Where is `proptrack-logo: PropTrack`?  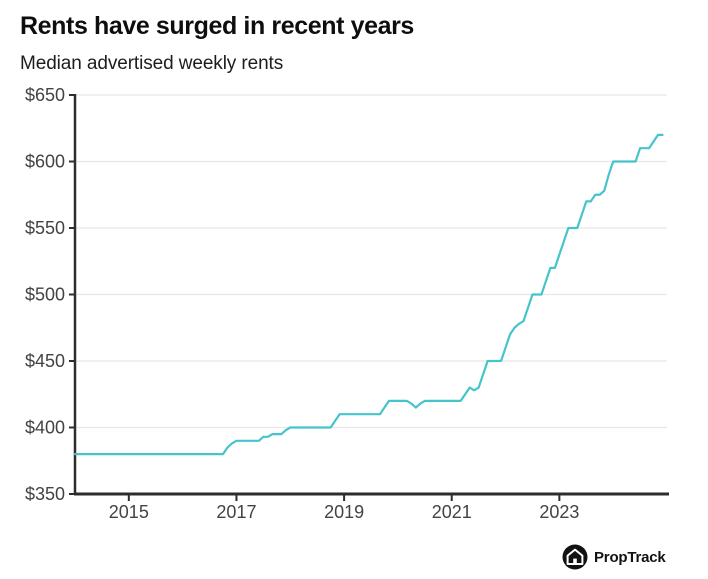
proptrack-logo: PropTrack is located at coordinates (614, 557).